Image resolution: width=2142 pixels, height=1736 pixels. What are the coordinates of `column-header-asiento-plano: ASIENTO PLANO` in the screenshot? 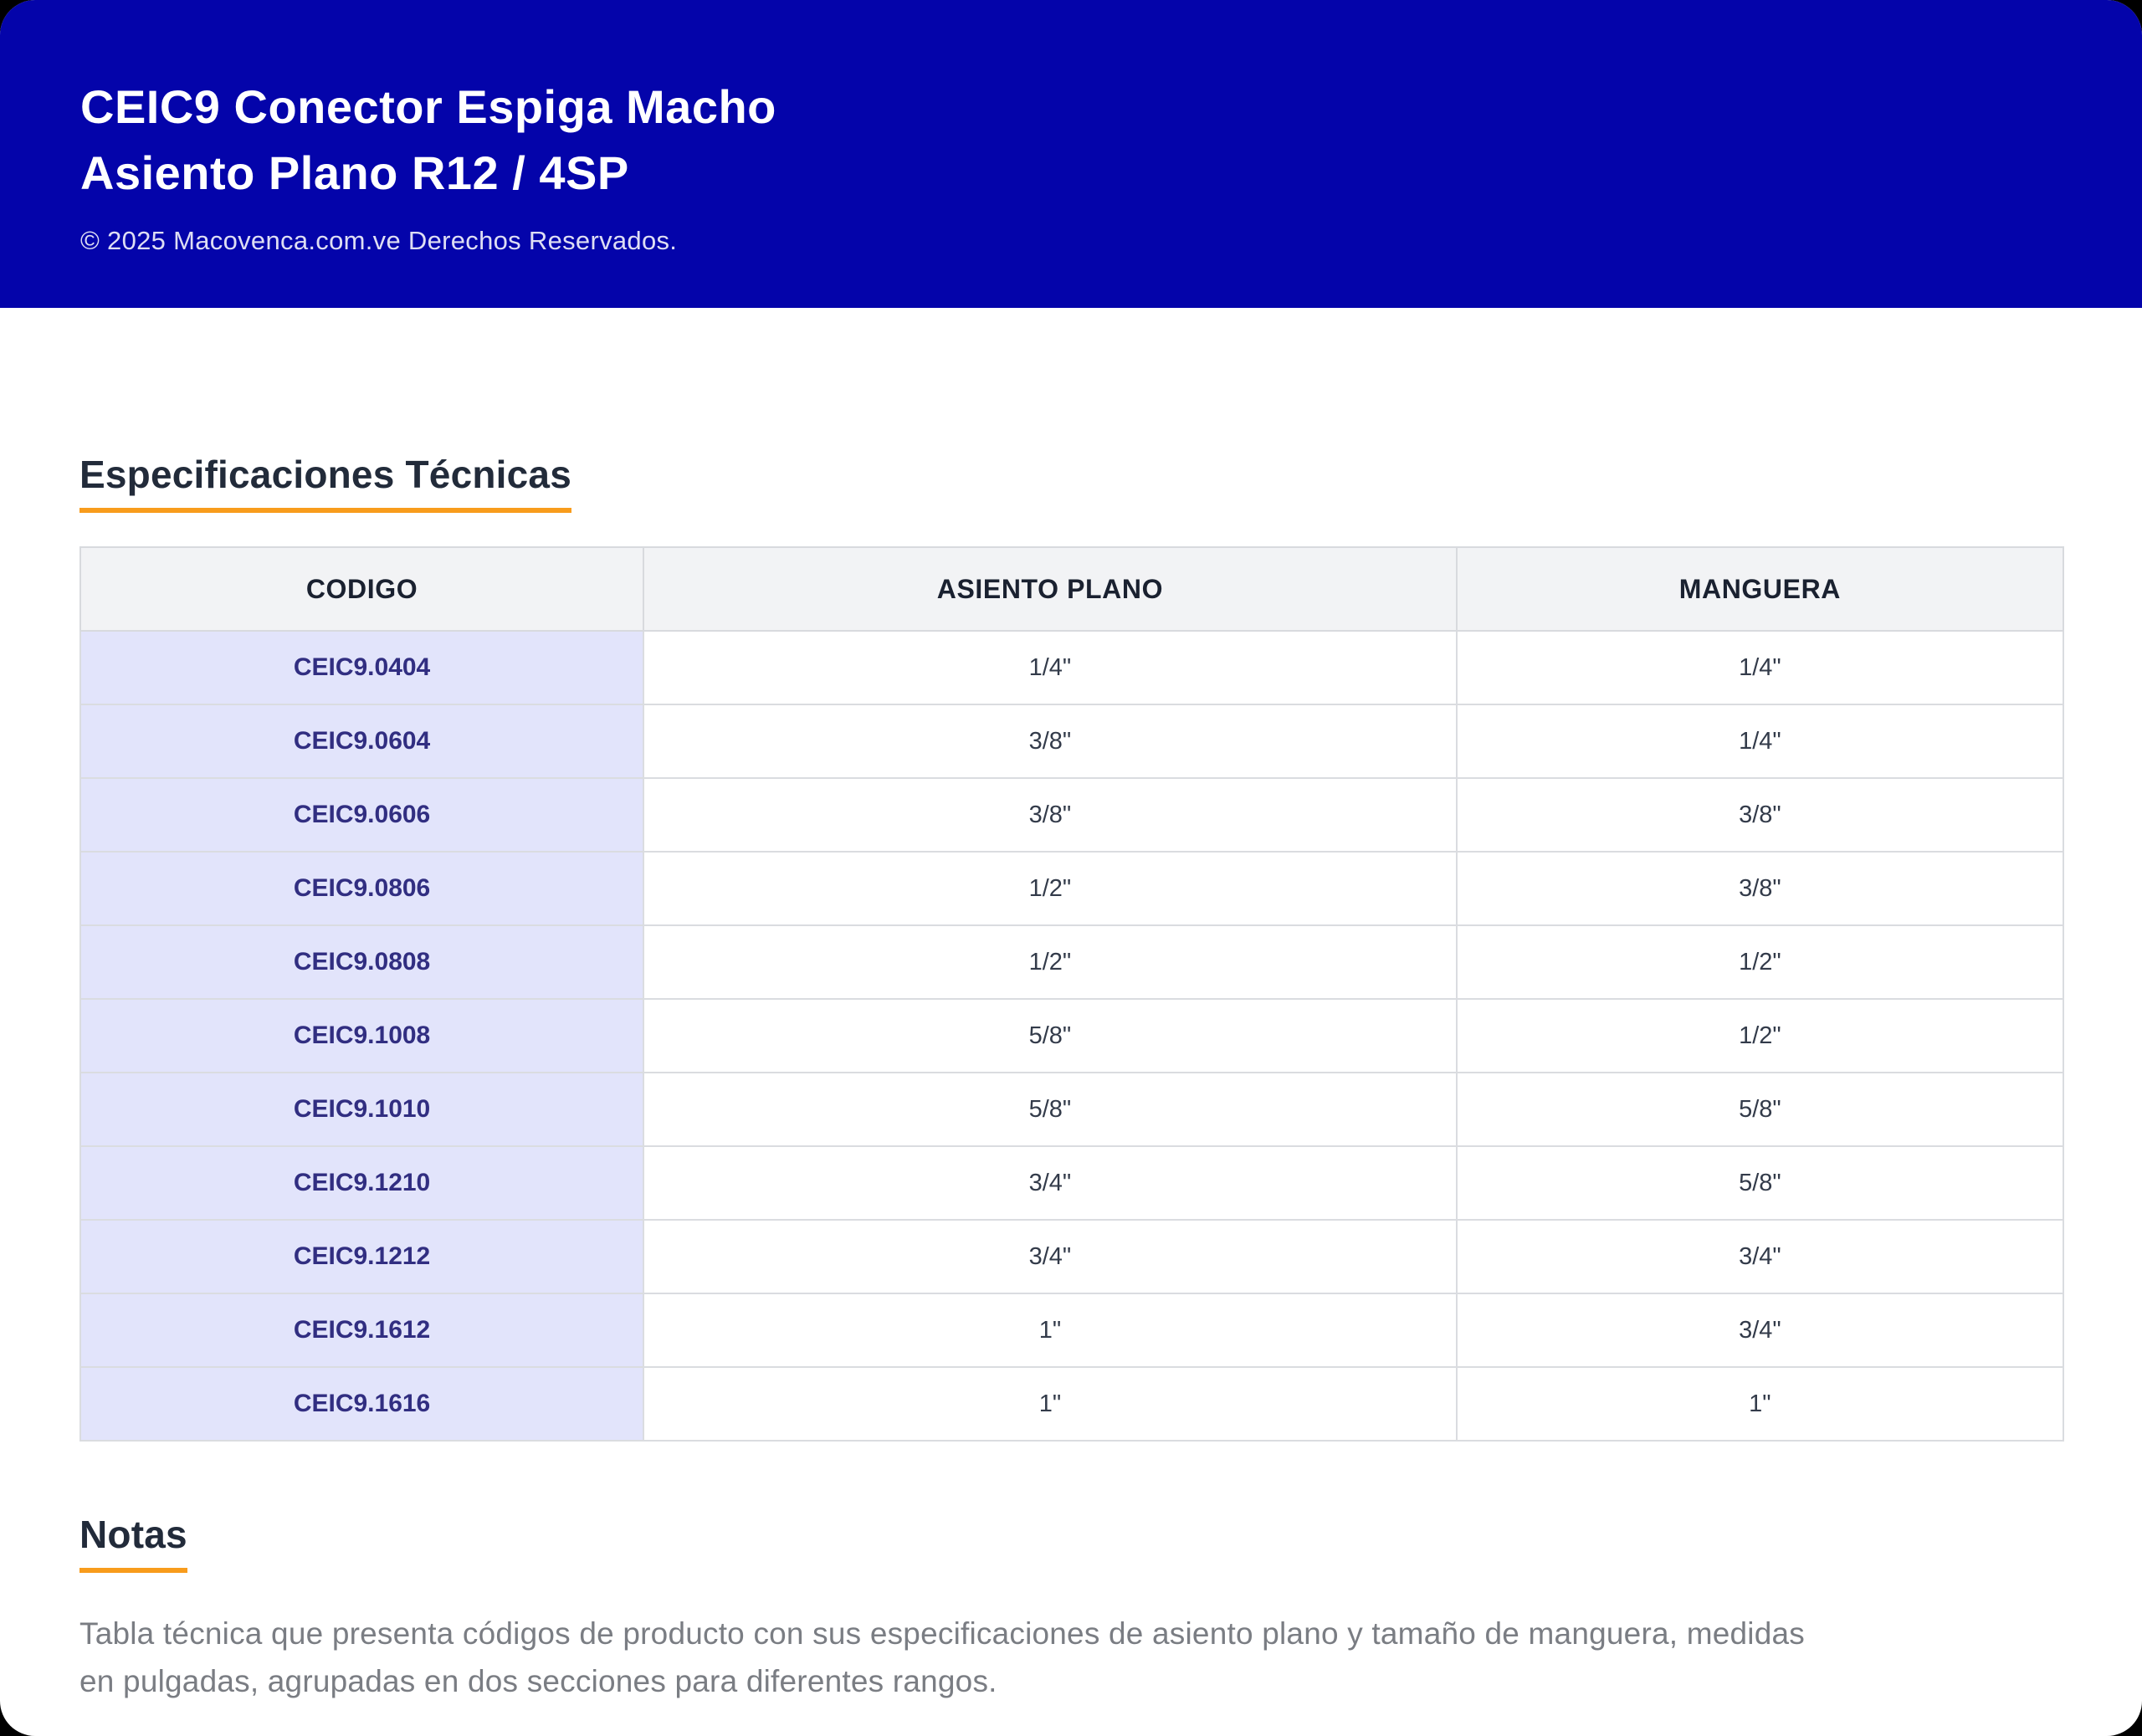 It's located at (1050, 589).